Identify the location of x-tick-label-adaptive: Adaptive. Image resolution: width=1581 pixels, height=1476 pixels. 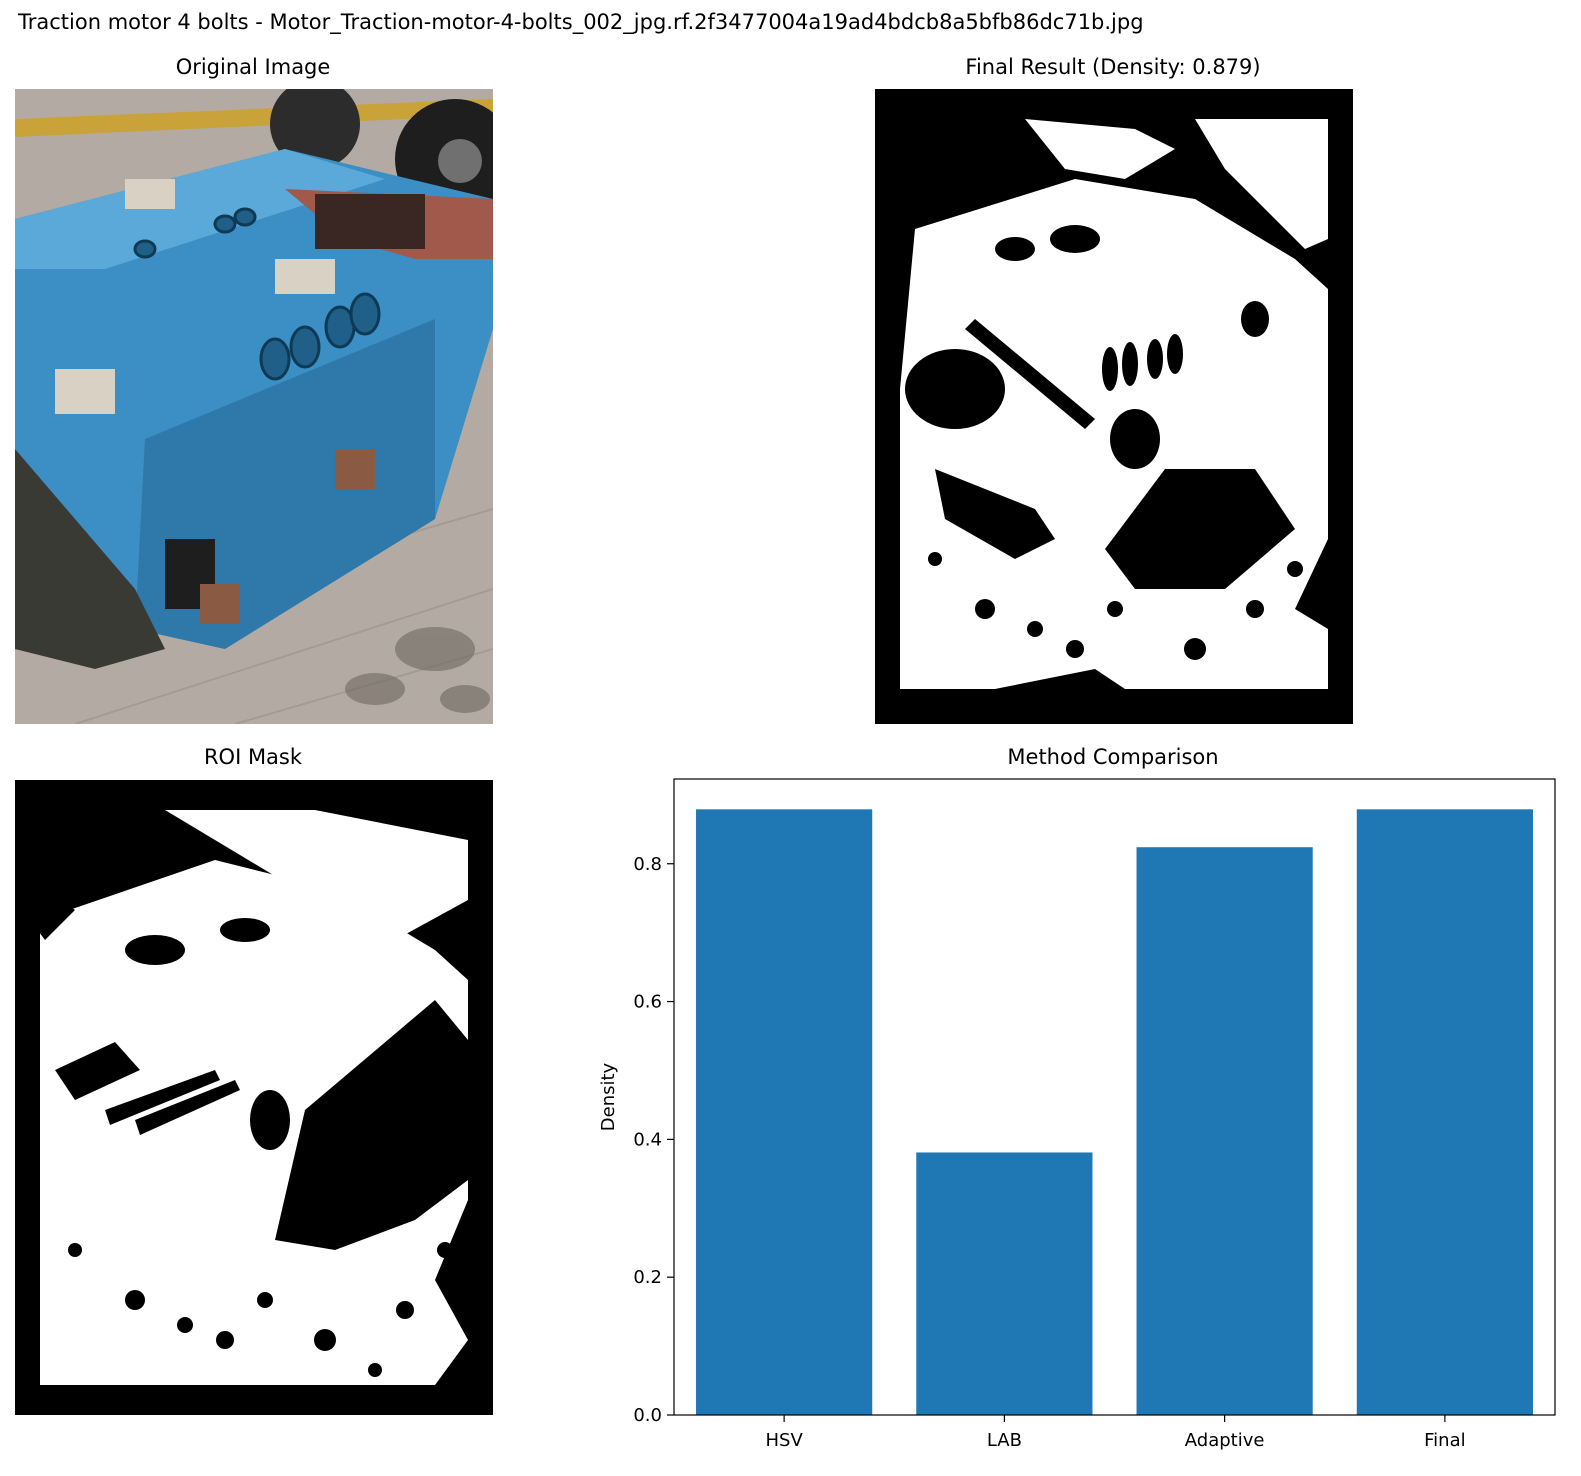
(1225, 1440).